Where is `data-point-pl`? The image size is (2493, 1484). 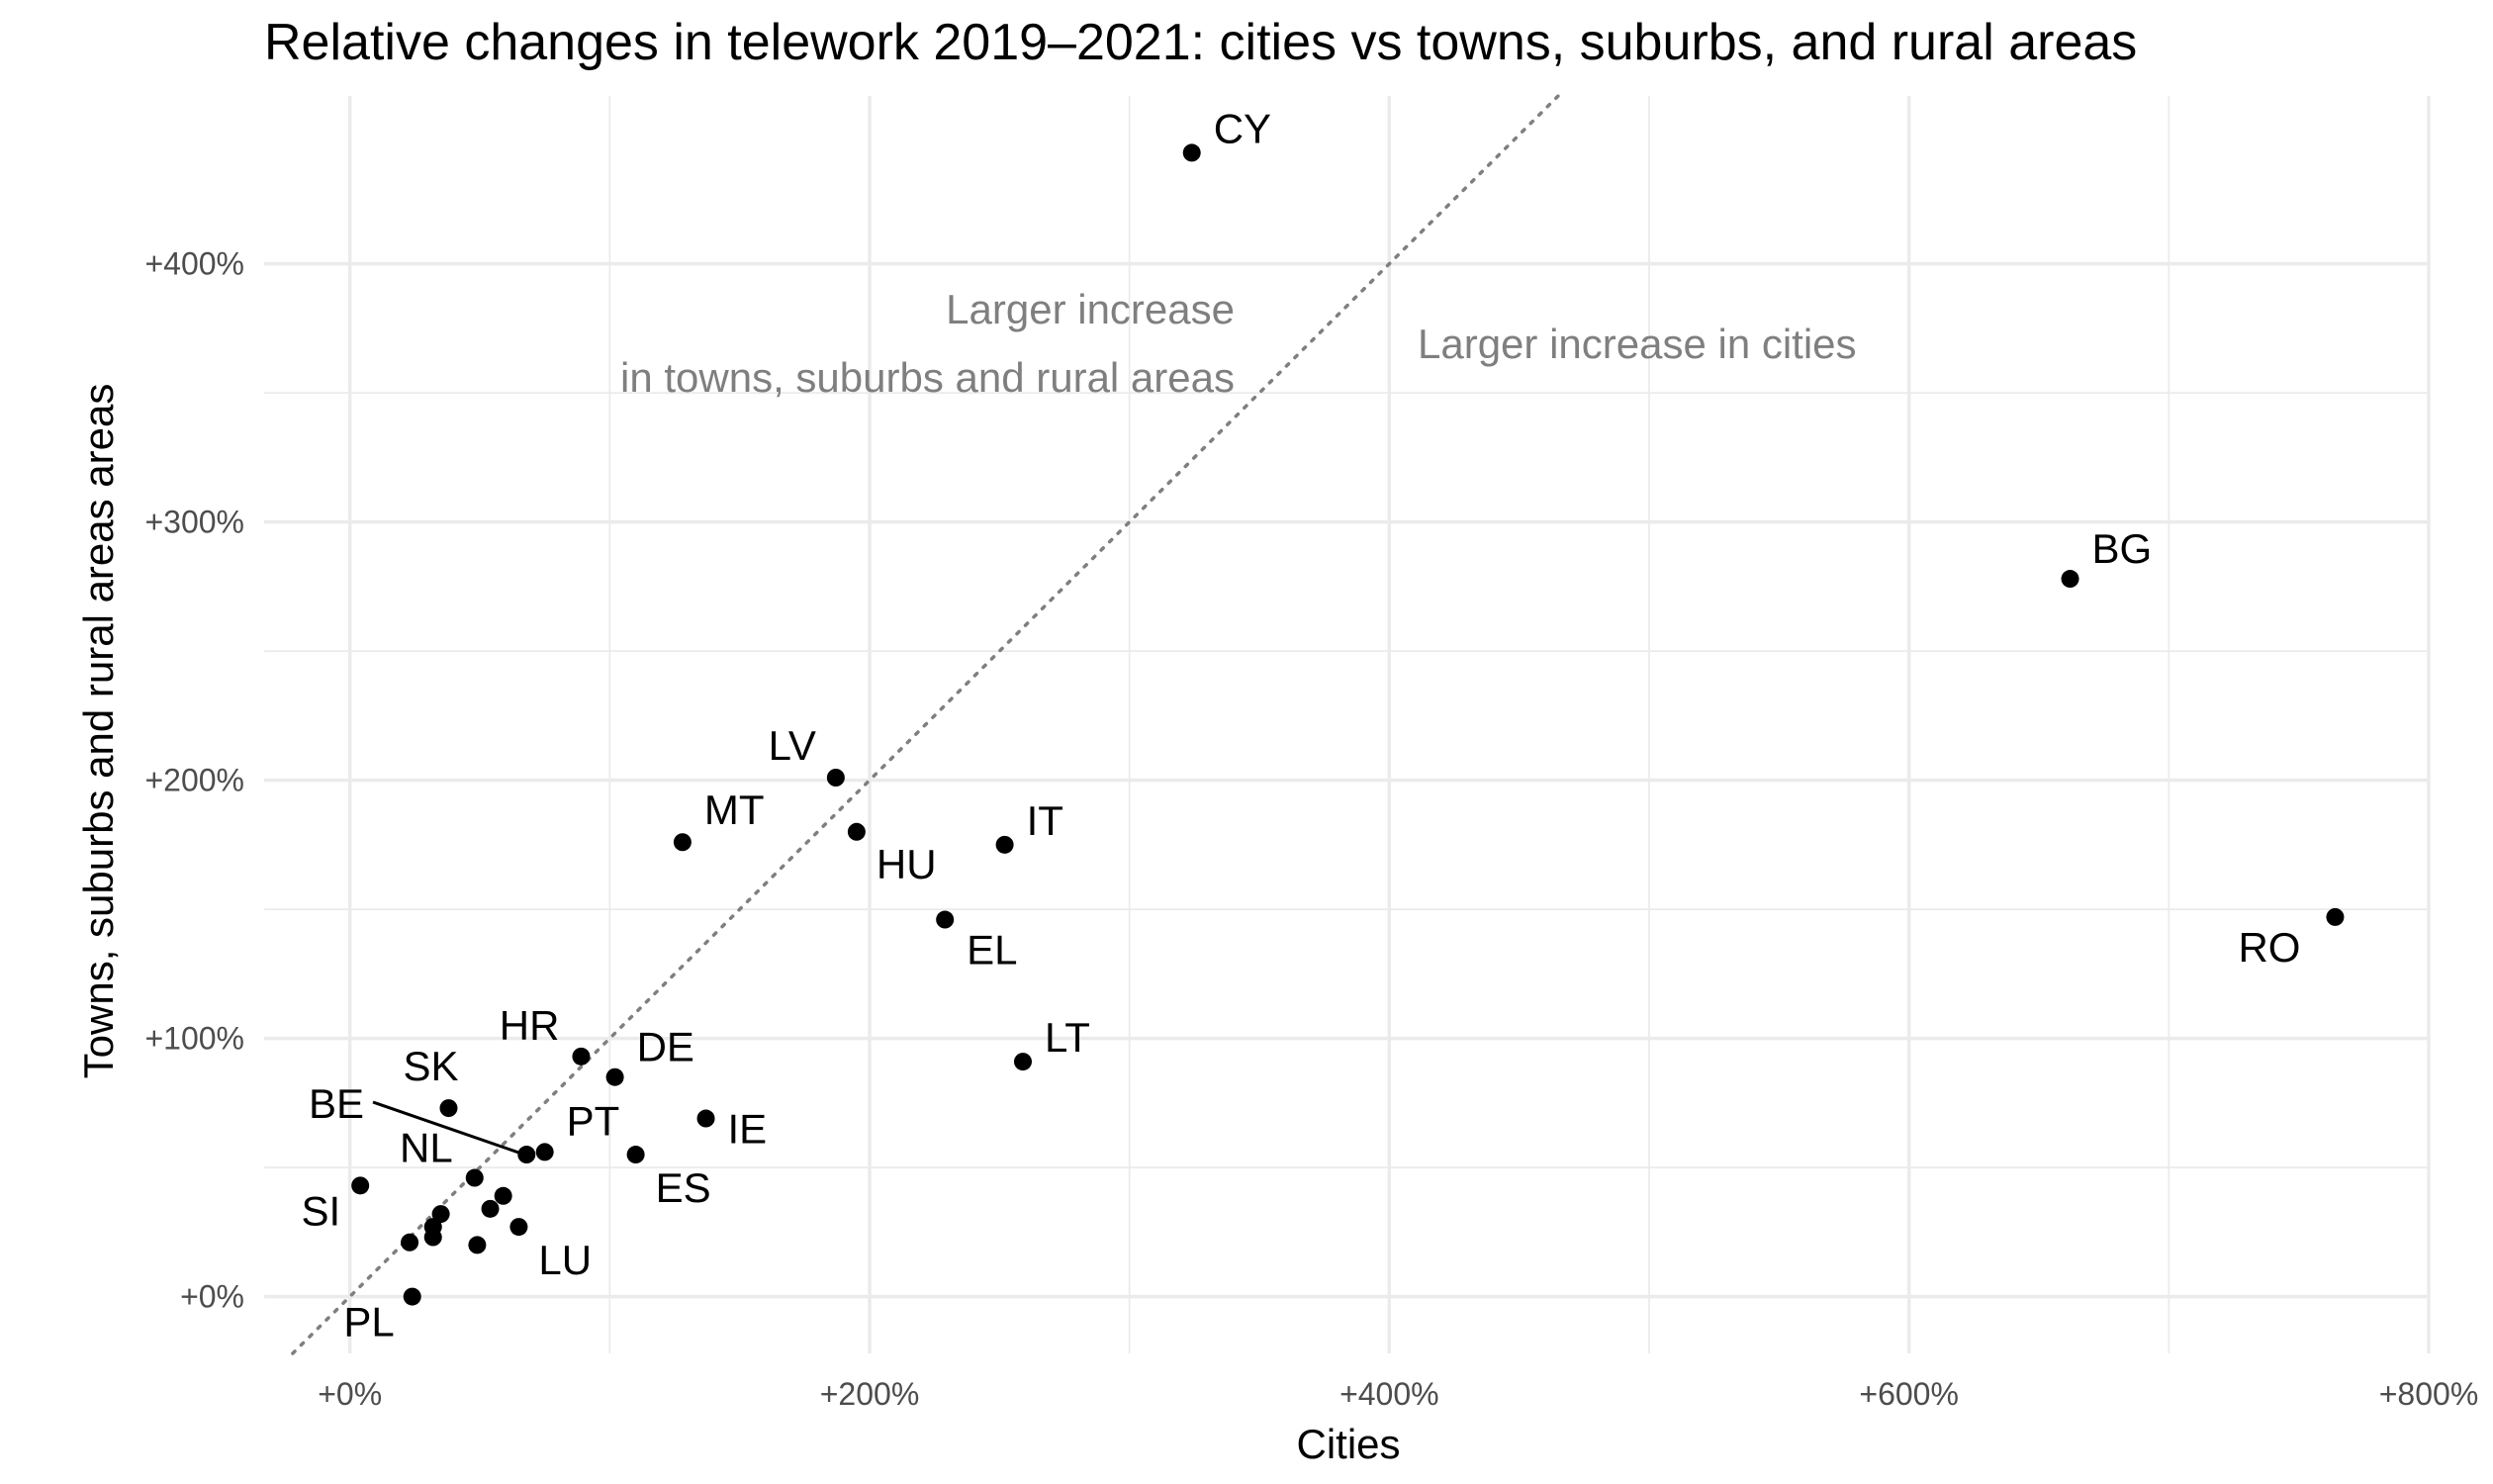
data-point-pl is located at coordinates (412, 1296).